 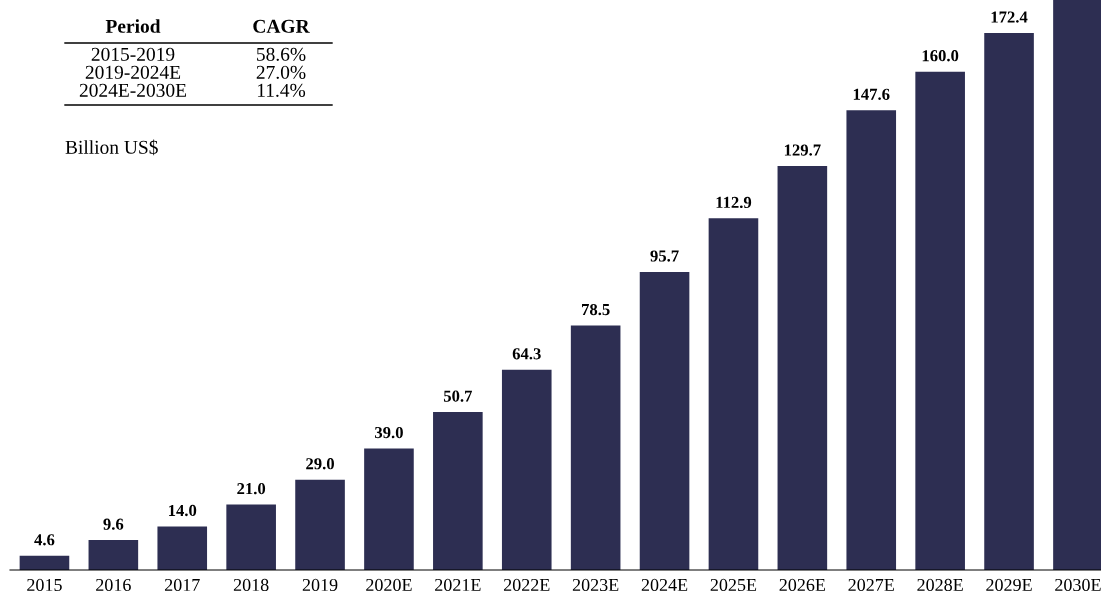 What do you see at coordinates (940, 585) in the screenshot?
I see `x-tick-label: 2028E` at bounding box center [940, 585].